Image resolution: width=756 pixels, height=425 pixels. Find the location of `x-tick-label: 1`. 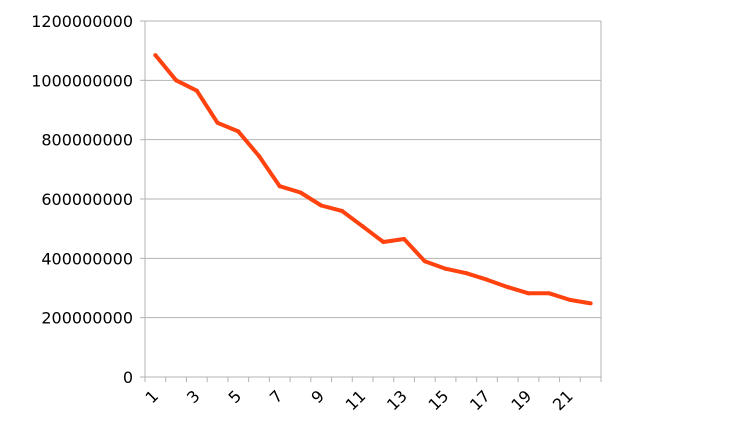

x-tick-label: 1 is located at coordinates (152, 396).